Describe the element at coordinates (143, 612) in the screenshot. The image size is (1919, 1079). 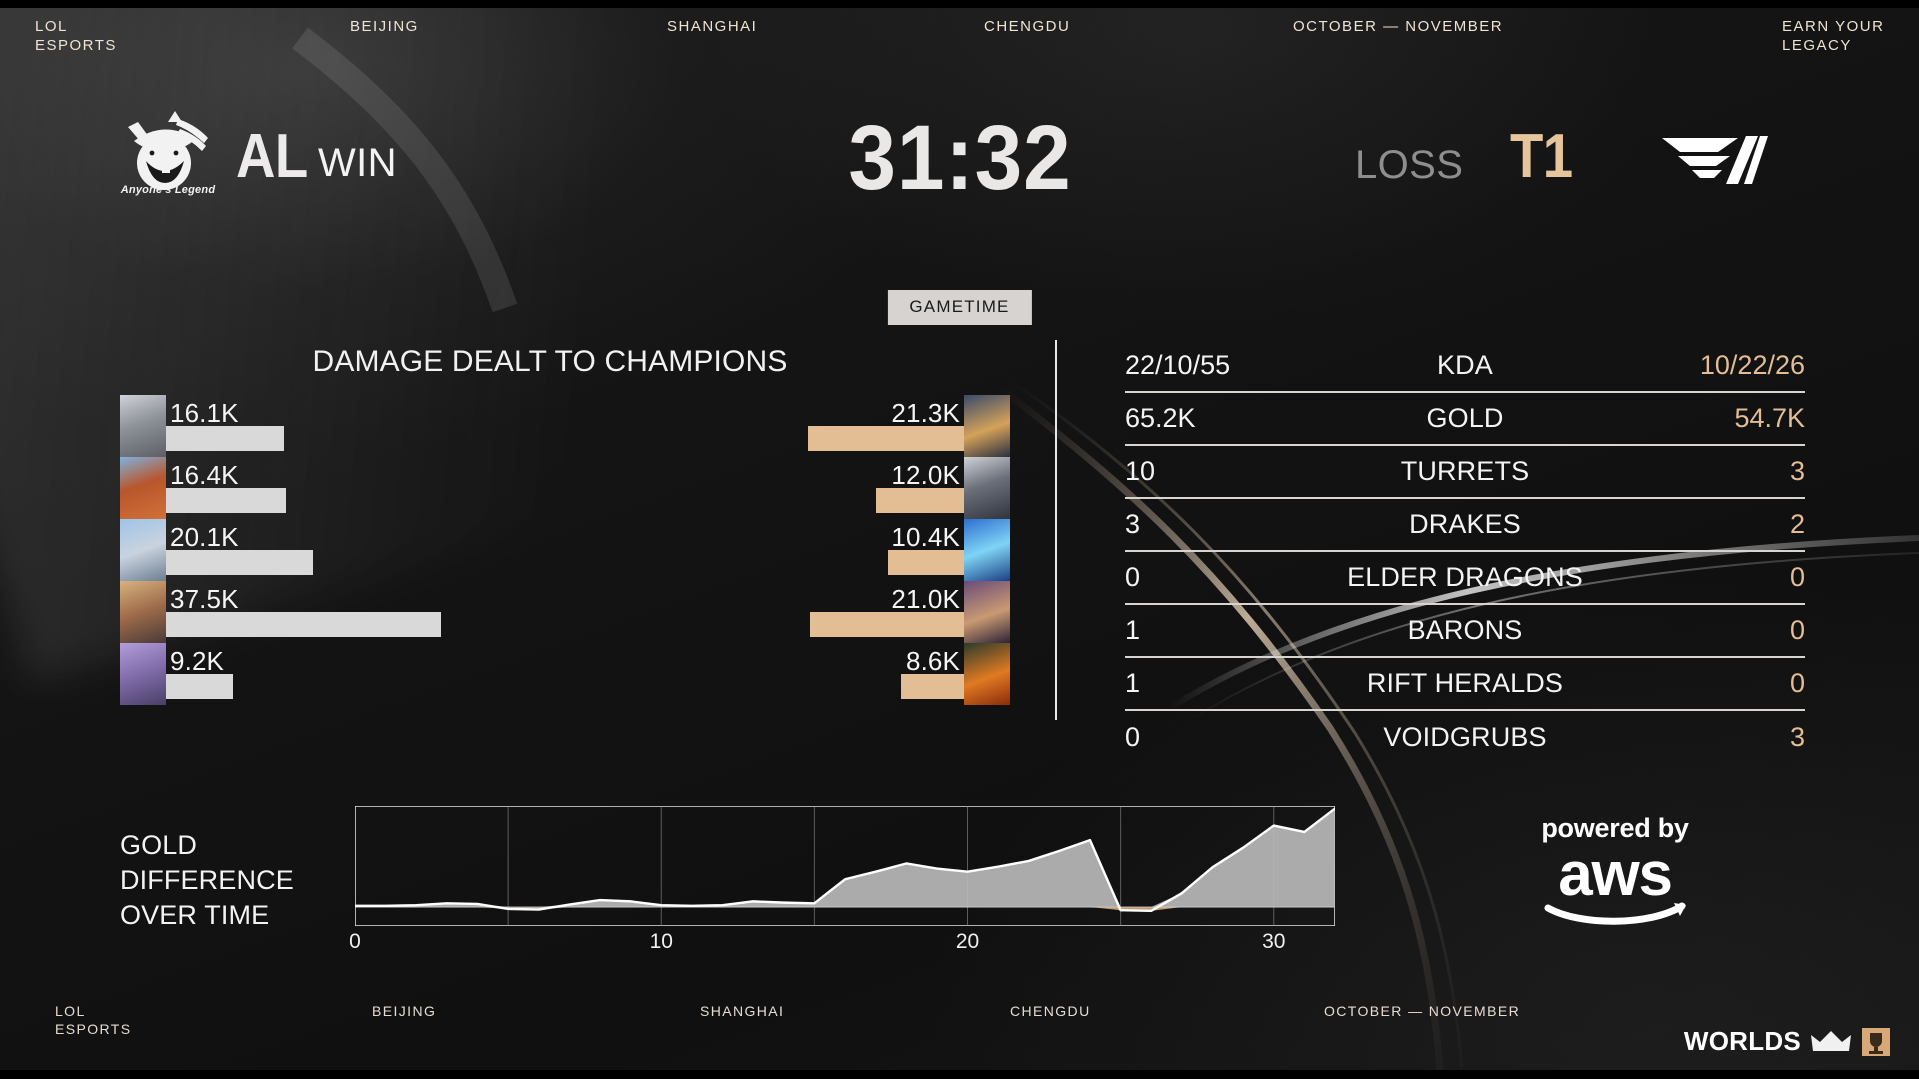
I see `champion-portrait-ashe` at that location.